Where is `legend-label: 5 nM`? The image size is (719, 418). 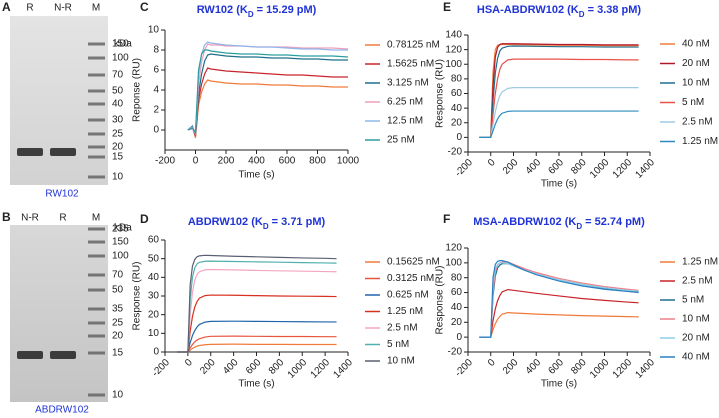 legend-label: 5 nM is located at coordinates (398, 344).